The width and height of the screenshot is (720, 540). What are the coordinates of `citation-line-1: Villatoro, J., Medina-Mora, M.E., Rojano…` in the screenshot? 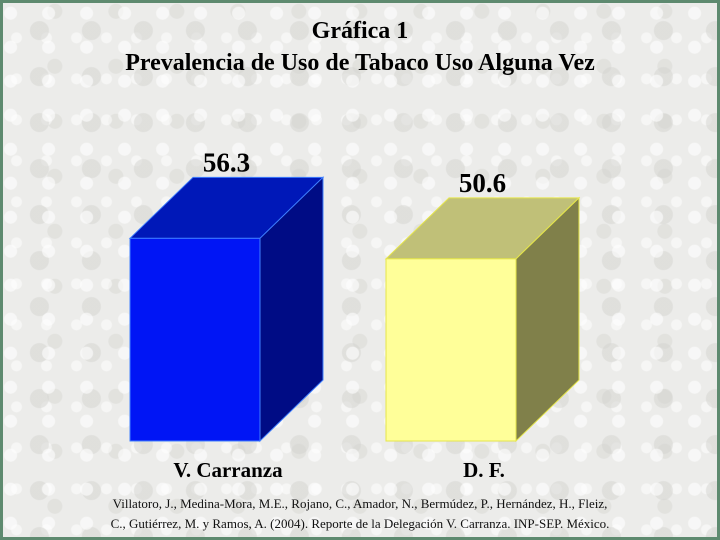 It's located at (360, 503).